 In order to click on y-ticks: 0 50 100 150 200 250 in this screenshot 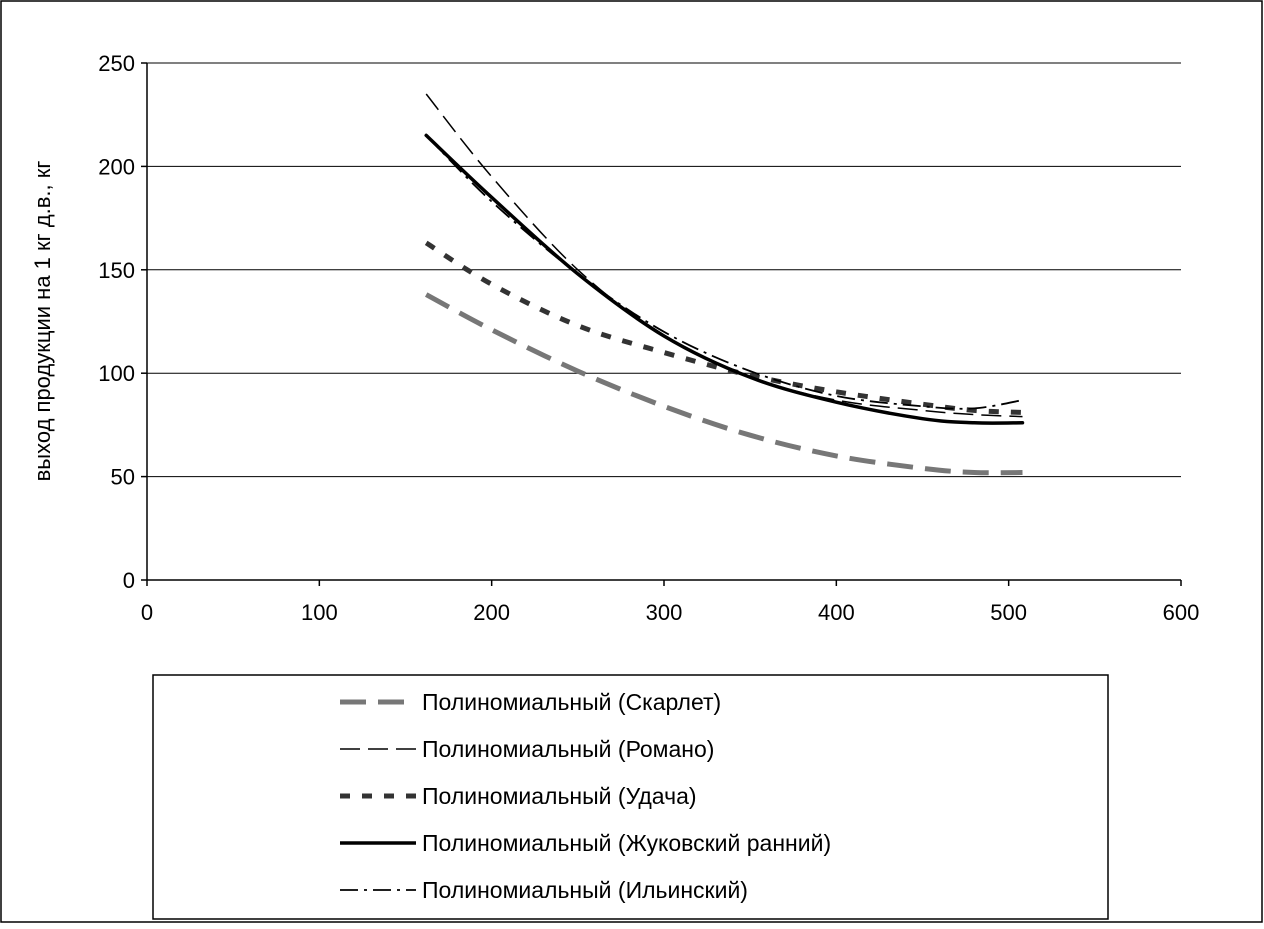, I will do `click(122, 322)`.